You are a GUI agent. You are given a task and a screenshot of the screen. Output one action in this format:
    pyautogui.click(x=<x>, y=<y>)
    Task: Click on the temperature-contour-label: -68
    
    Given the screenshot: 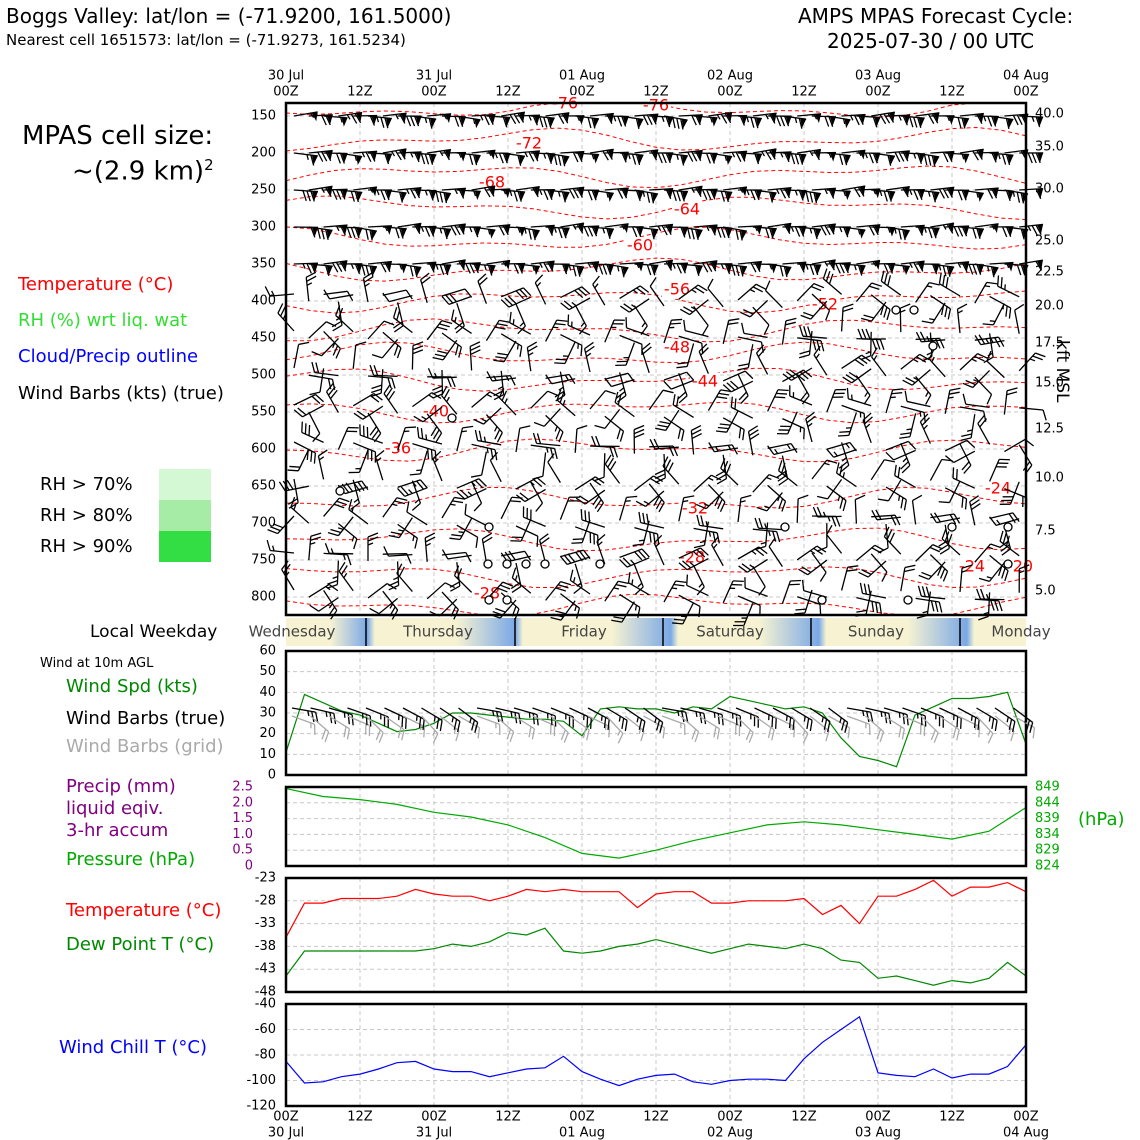 What is the action you would take?
    pyautogui.click(x=492, y=182)
    